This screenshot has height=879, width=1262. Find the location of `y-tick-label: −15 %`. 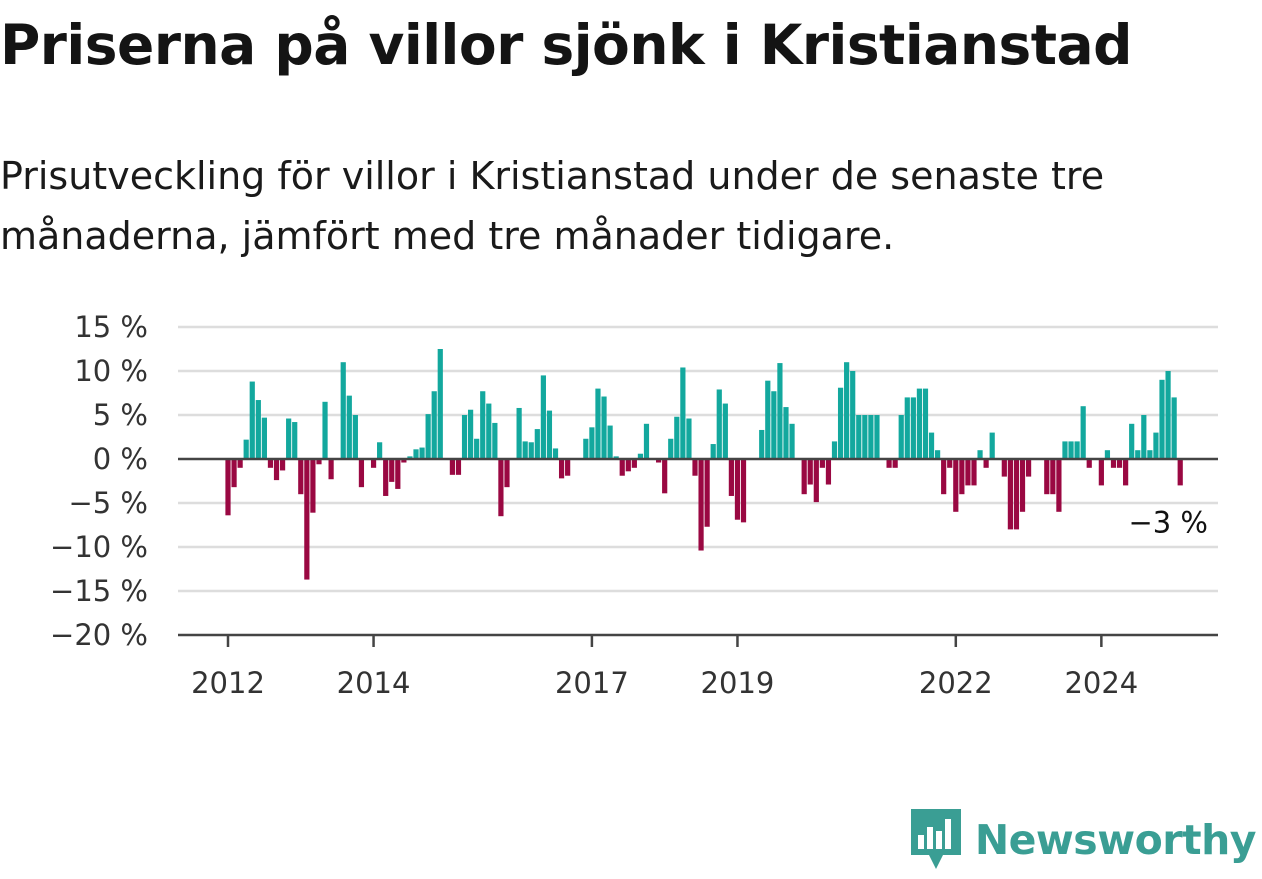

y-tick-label: −15 % is located at coordinates (99, 591).